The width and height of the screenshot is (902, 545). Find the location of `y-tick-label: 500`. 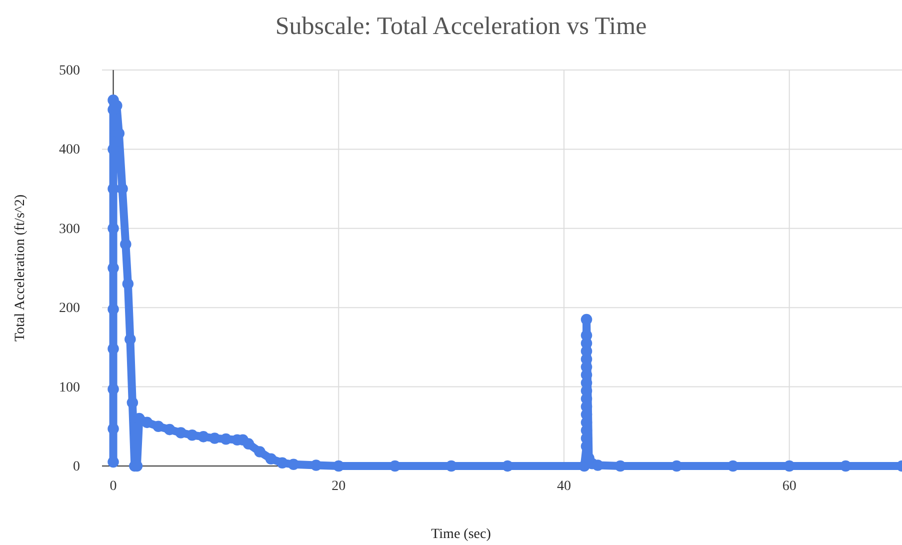

y-tick-label: 500 is located at coordinates (69, 70).